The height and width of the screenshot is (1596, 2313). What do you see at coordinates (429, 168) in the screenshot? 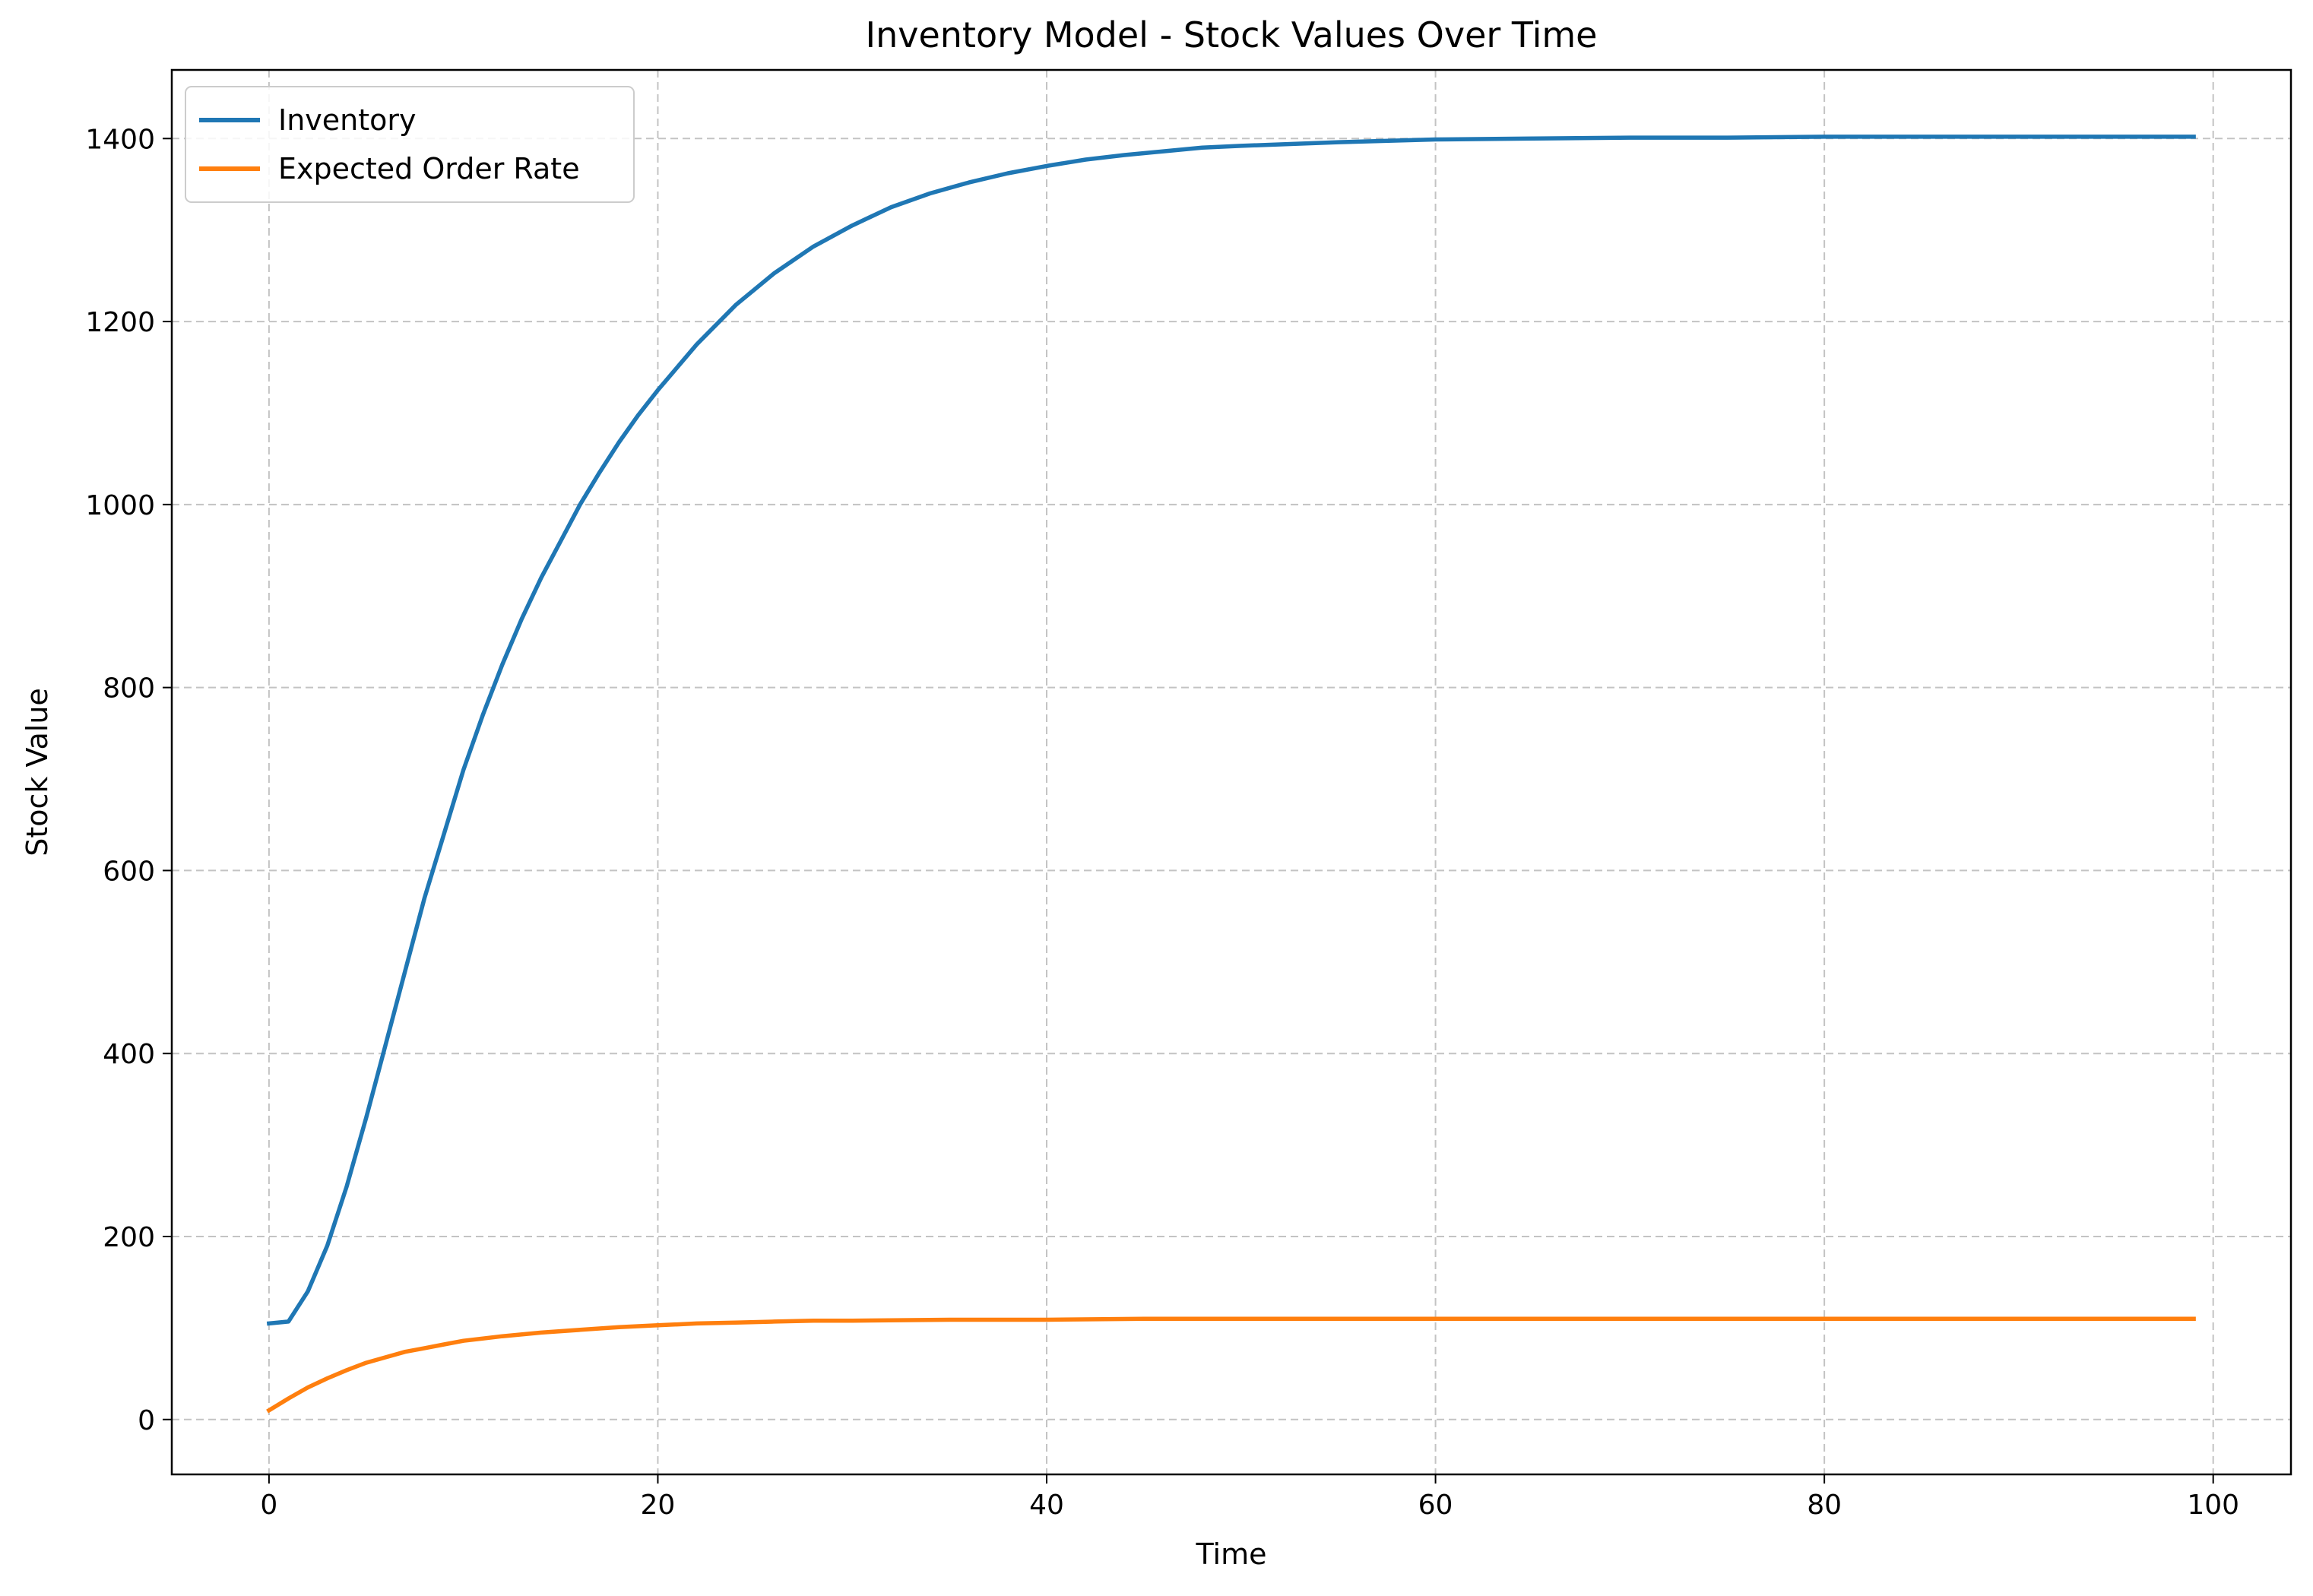
I see `legend-label: Expected Order Rate` at bounding box center [429, 168].